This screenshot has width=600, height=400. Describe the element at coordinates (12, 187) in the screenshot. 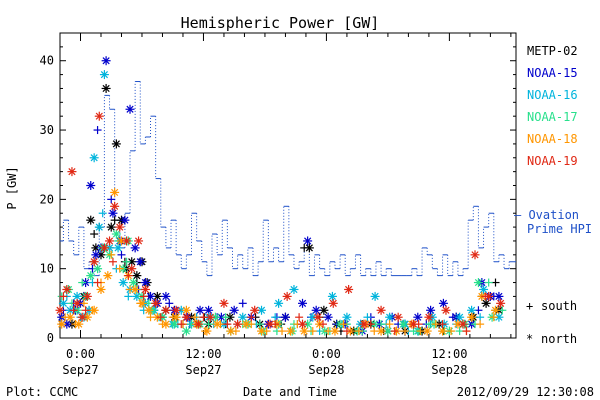

I see `y-axis-label: P [GW]` at that location.